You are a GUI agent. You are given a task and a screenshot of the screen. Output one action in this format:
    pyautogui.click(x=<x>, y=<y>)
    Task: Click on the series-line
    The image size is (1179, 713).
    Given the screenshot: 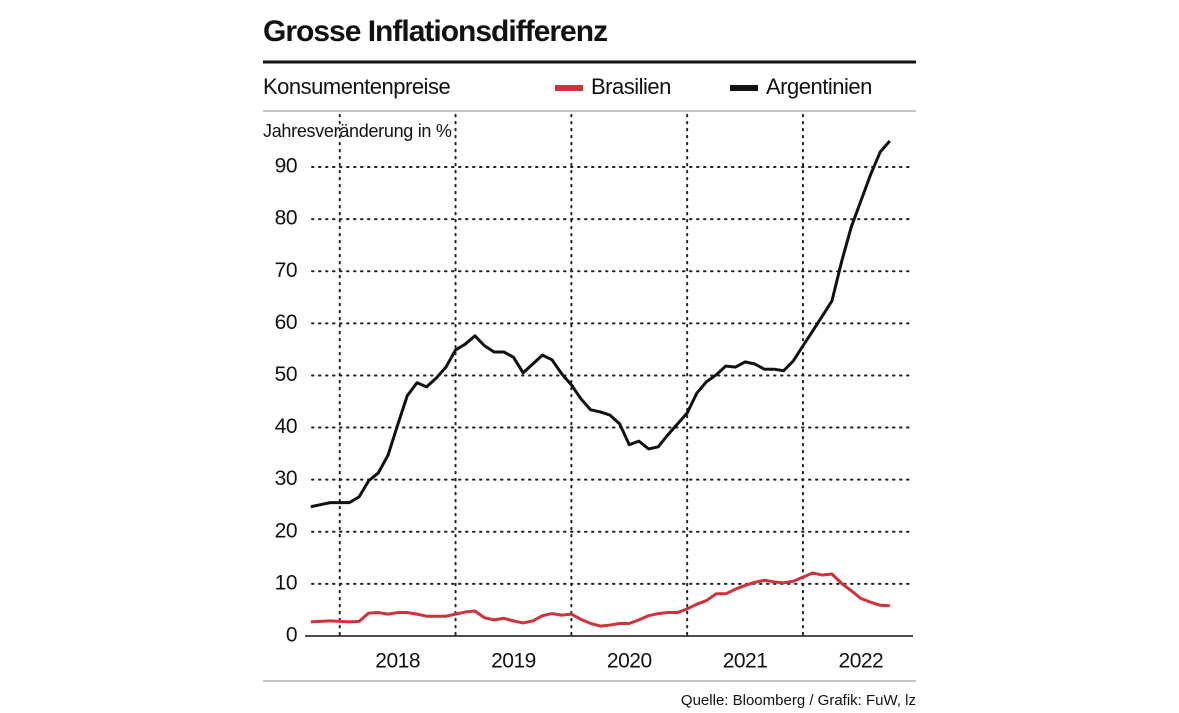 What is the action you would take?
    pyautogui.click(x=600, y=599)
    